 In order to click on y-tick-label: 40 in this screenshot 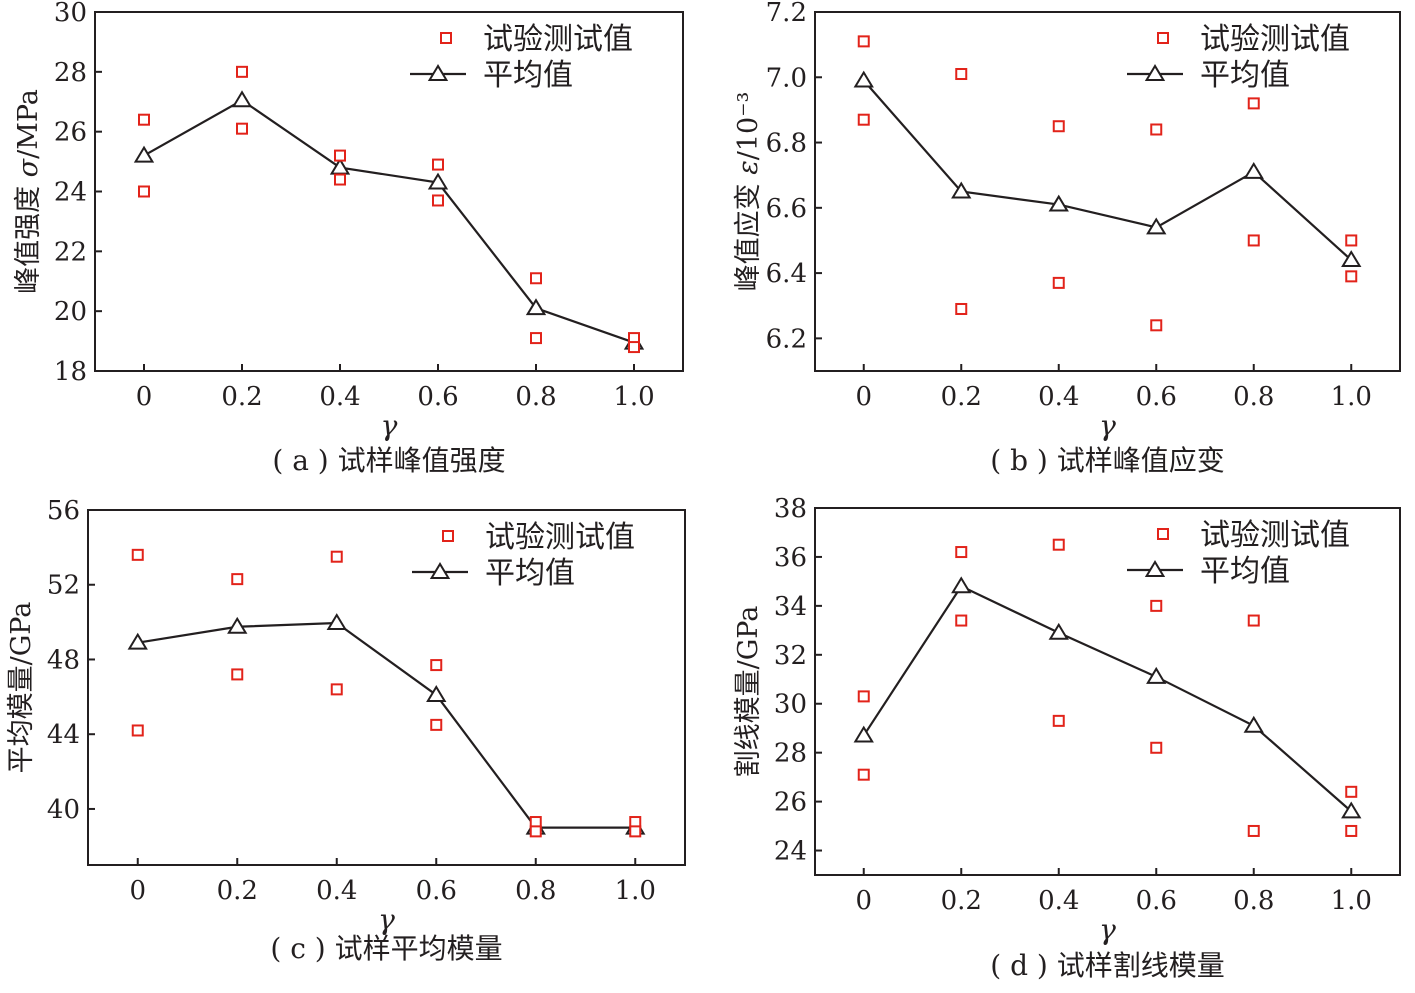, I will do `click(63, 810)`.